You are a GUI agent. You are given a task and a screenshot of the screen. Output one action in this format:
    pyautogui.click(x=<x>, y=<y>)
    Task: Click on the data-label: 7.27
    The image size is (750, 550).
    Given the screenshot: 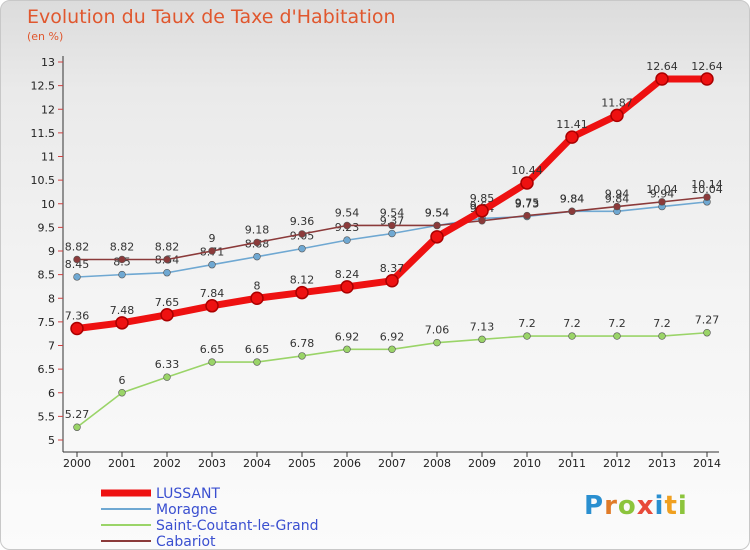 What is the action you would take?
    pyautogui.click(x=707, y=320)
    